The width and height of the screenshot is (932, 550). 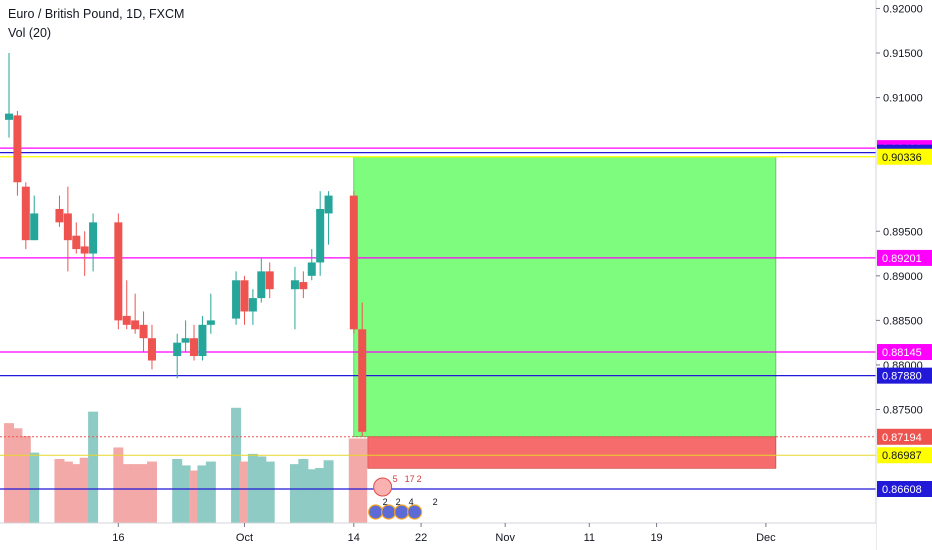 I want to click on price-tick-label: 0.89000, so click(x=903, y=277).